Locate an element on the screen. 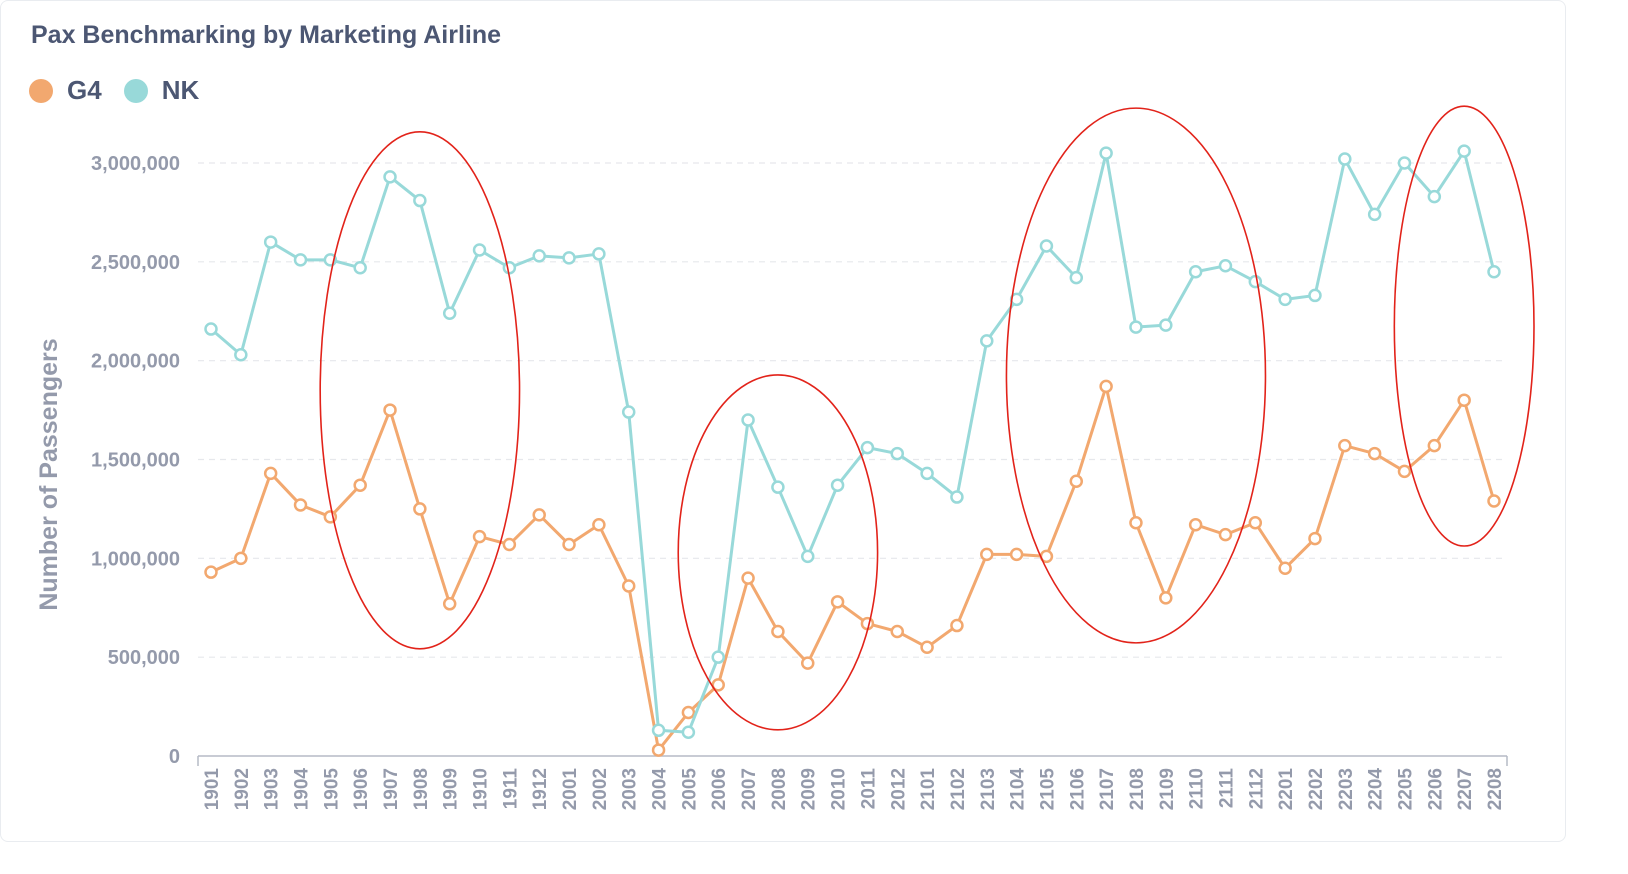 This screenshot has width=1628, height=874. x-tick-label: 2111 is located at coordinates (1226, 788).